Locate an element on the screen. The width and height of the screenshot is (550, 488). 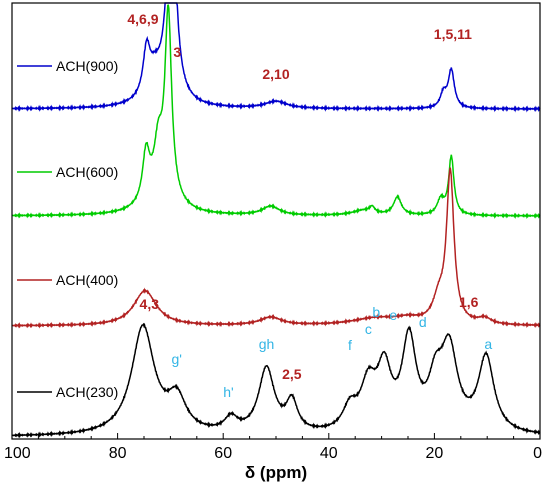
peak-label: 1,5,11 is located at coordinates (453, 34).